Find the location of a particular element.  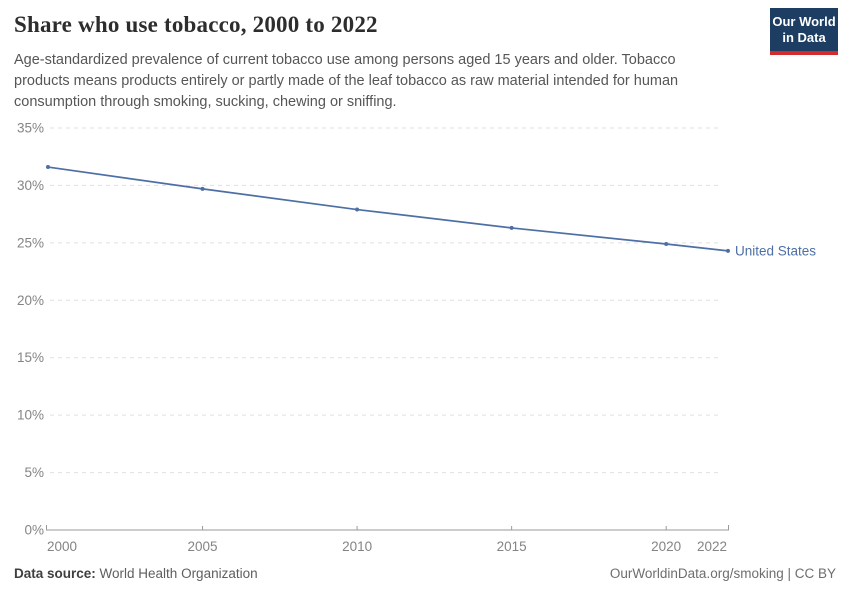

data-source-value: World Health Organization is located at coordinates (176, 573).